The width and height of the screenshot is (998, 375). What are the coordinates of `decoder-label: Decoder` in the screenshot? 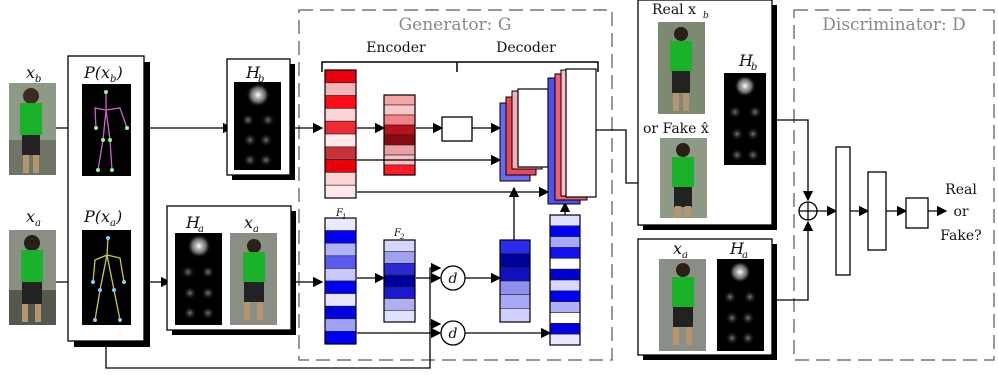 It's located at (526, 48).